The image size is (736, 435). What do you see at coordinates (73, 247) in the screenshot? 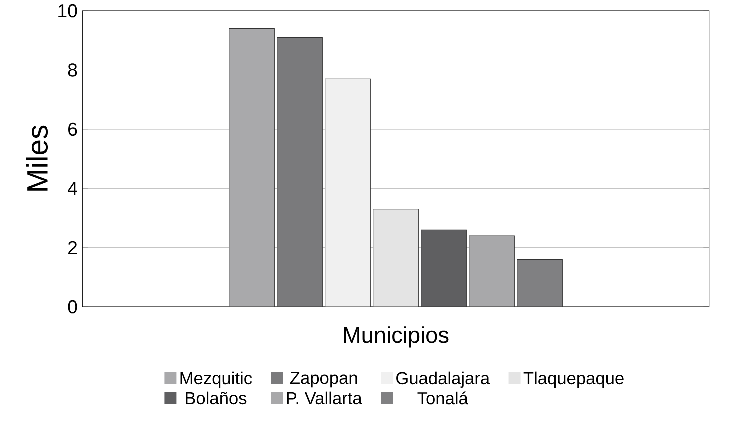
I see `y-tick-label: 2` at bounding box center [73, 247].